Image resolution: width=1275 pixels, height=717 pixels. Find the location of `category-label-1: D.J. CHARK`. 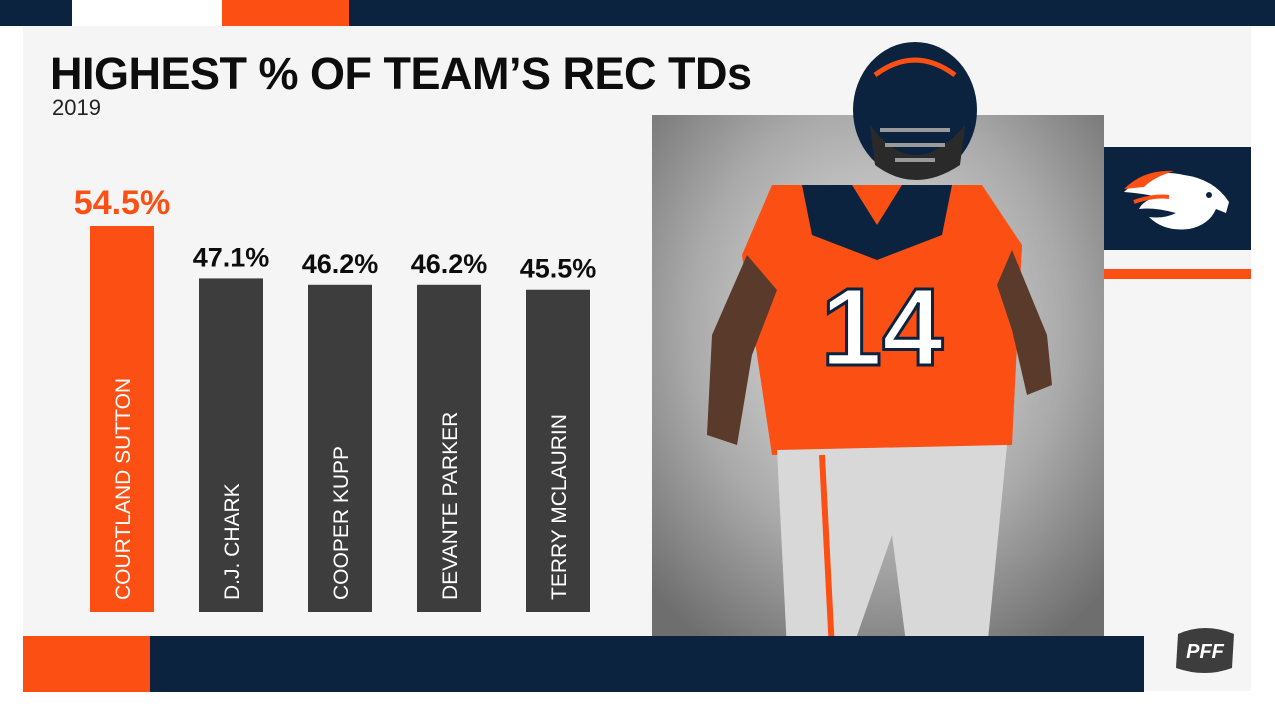

category-label-1: D.J. CHARK is located at coordinates (232, 541).